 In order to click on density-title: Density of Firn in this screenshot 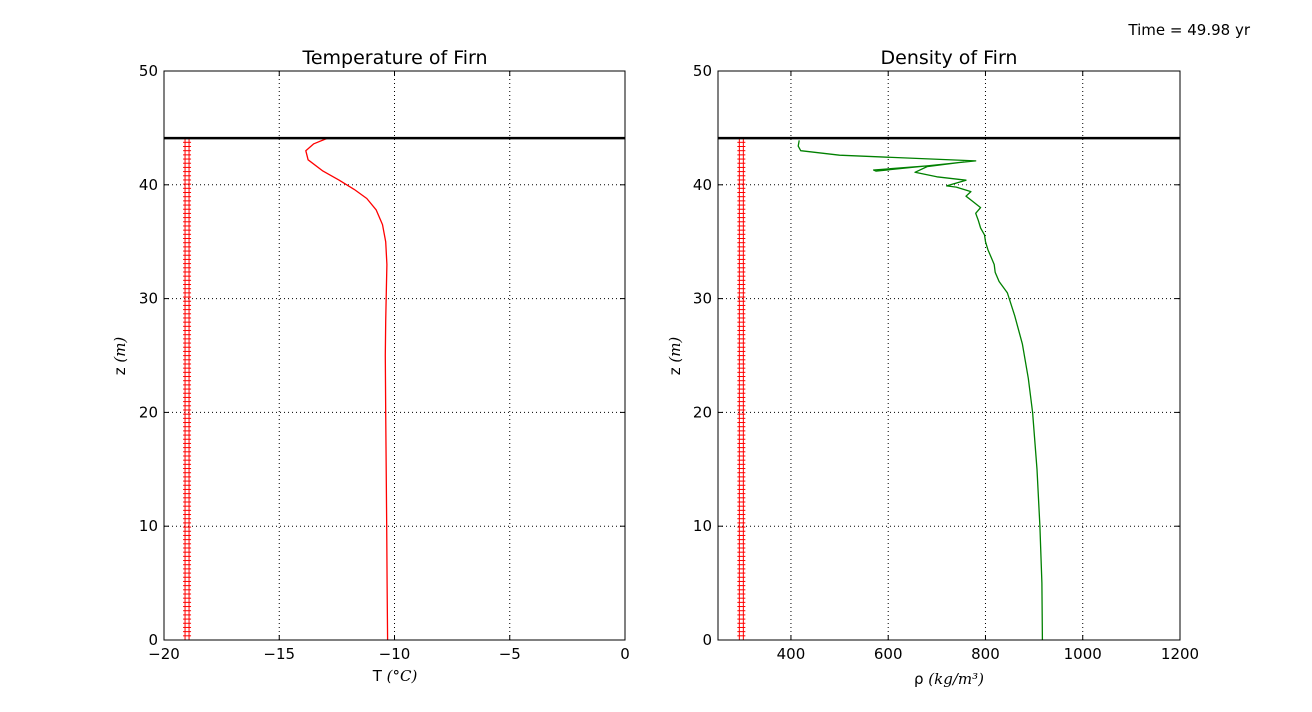, I will do `click(949, 58)`.